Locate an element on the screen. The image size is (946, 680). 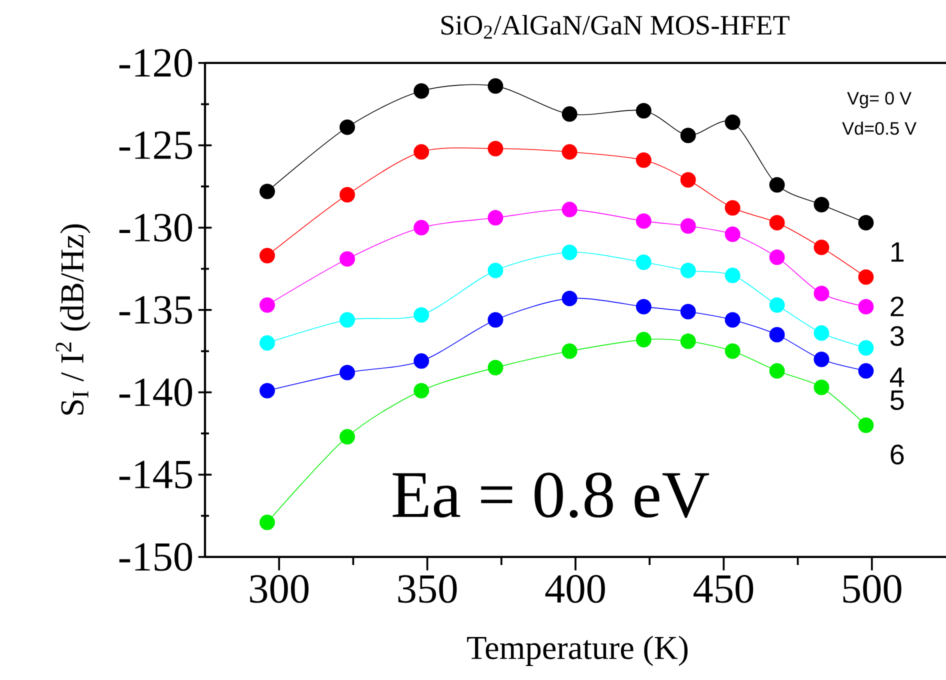
x-tick-label: 500 is located at coordinates (872, 589).